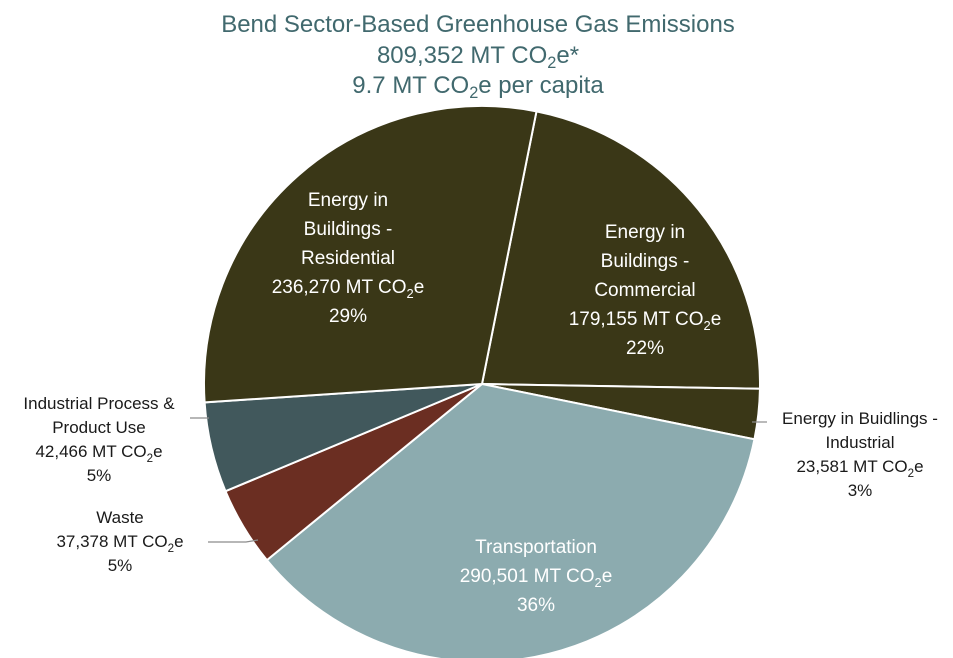 The width and height of the screenshot is (953, 658). I want to click on slice-percent-label: 29%, so click(348, 316).